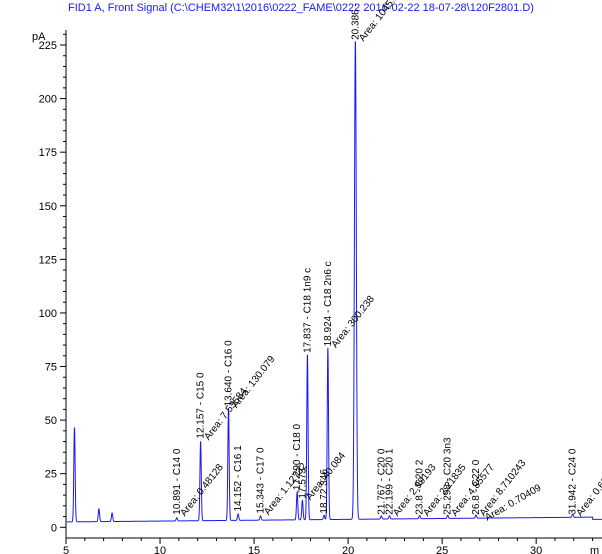 The height and width of the screenshot is (554, 602). Describe the element at coordinates (51, 368) in the screenshot. I see `y-tick-label: 75` at that location.